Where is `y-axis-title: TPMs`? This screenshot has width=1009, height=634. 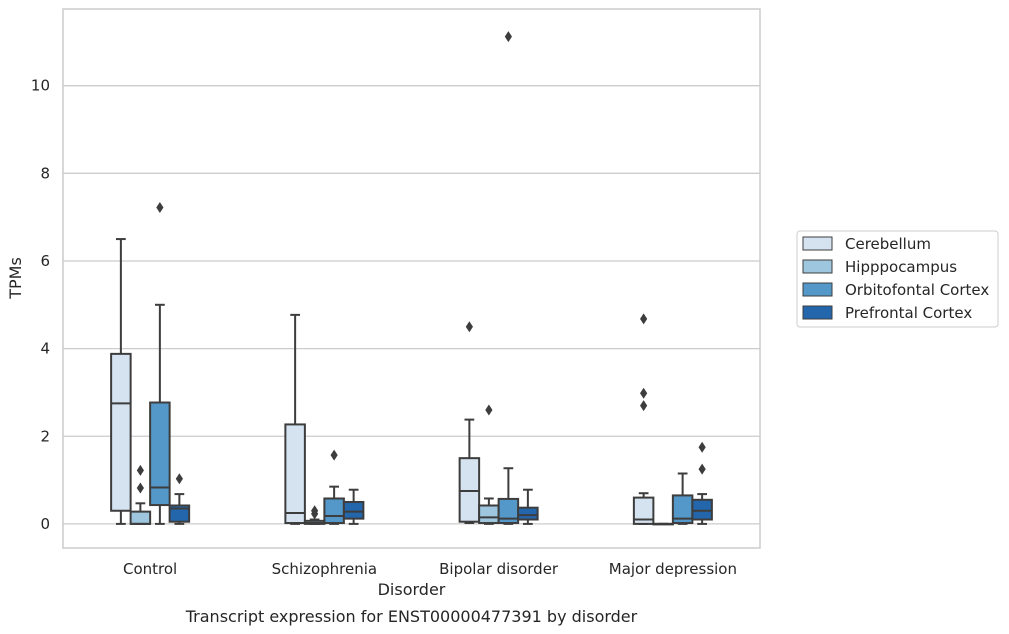 y-axis-title: TPMs is located at coordinates (15, 278).